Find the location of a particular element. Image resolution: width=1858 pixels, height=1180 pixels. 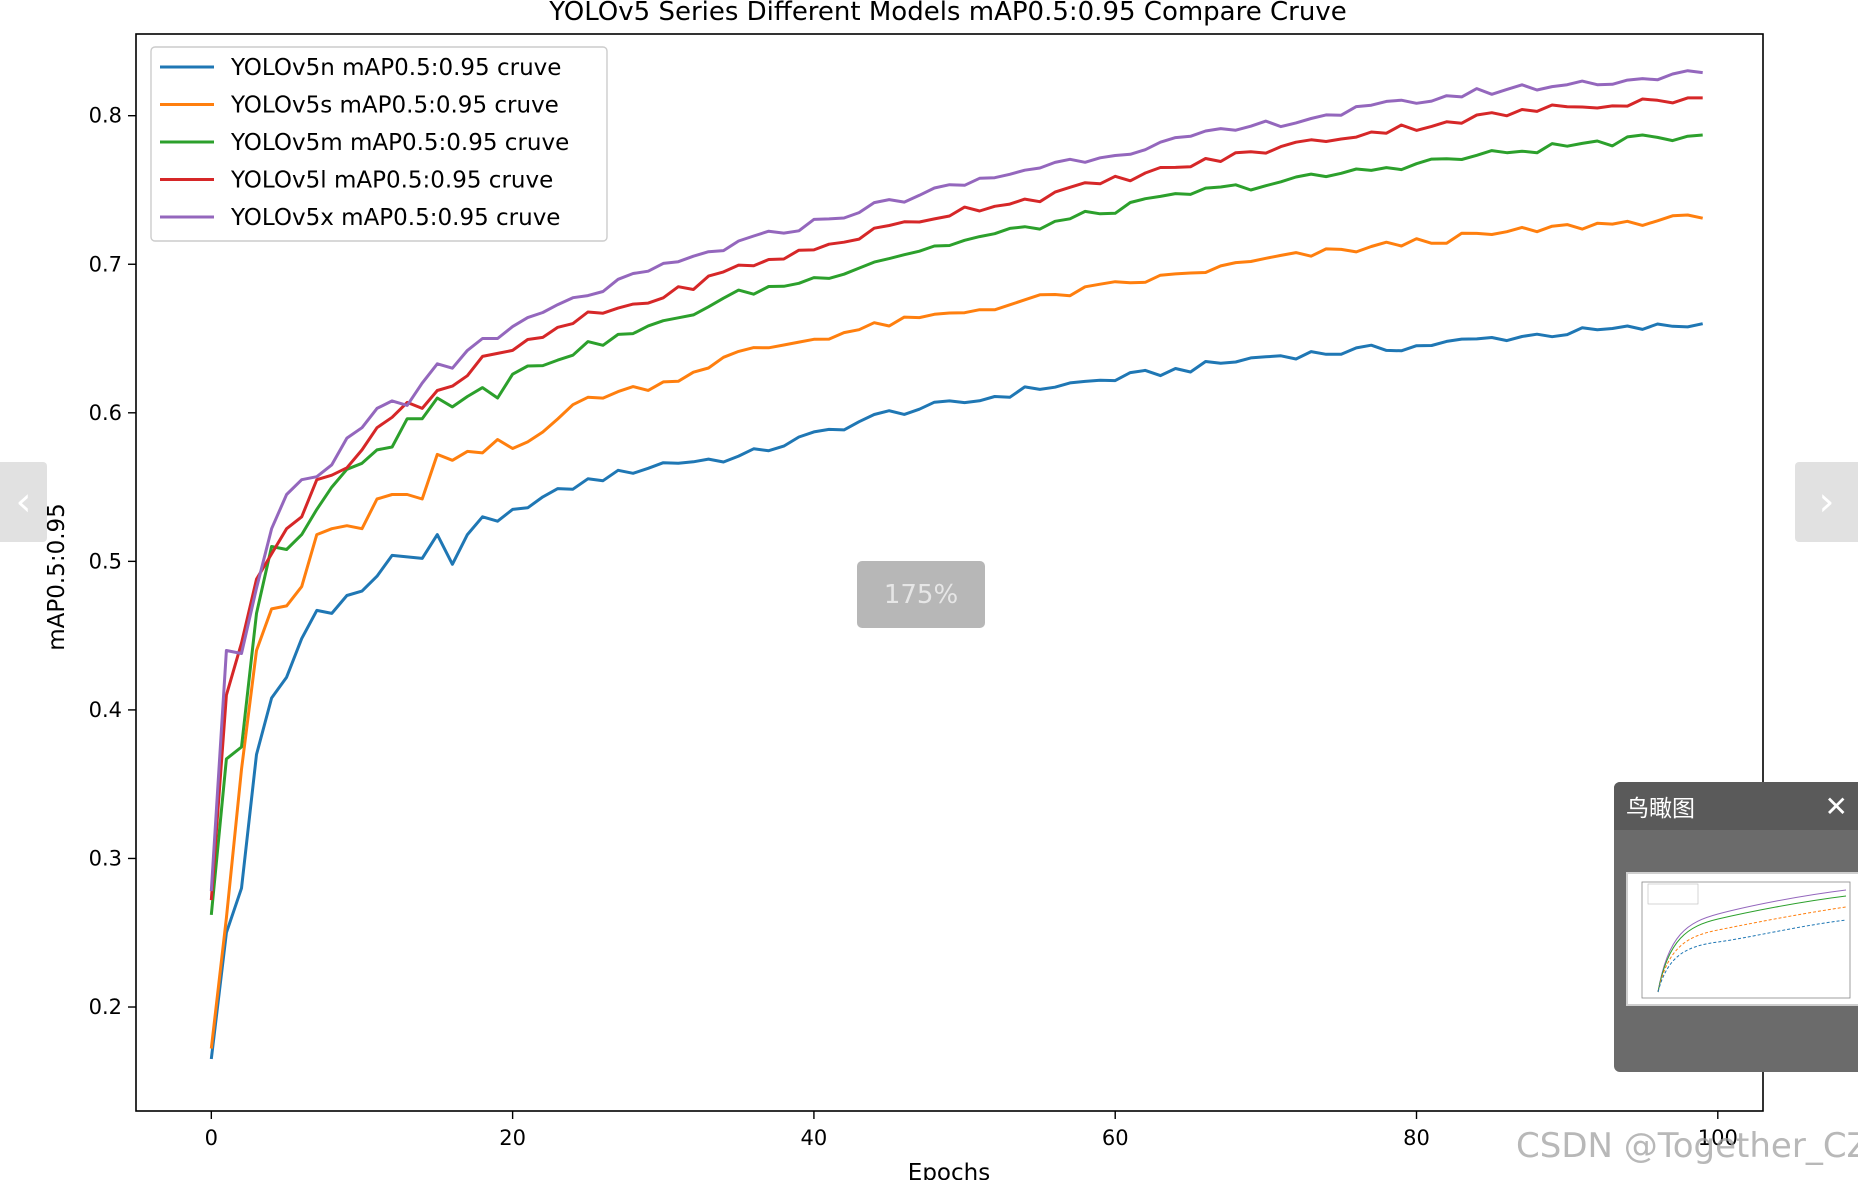

birdseye-panel: 鸟瞰图 ✕ is located at coordinates (1736, 927).